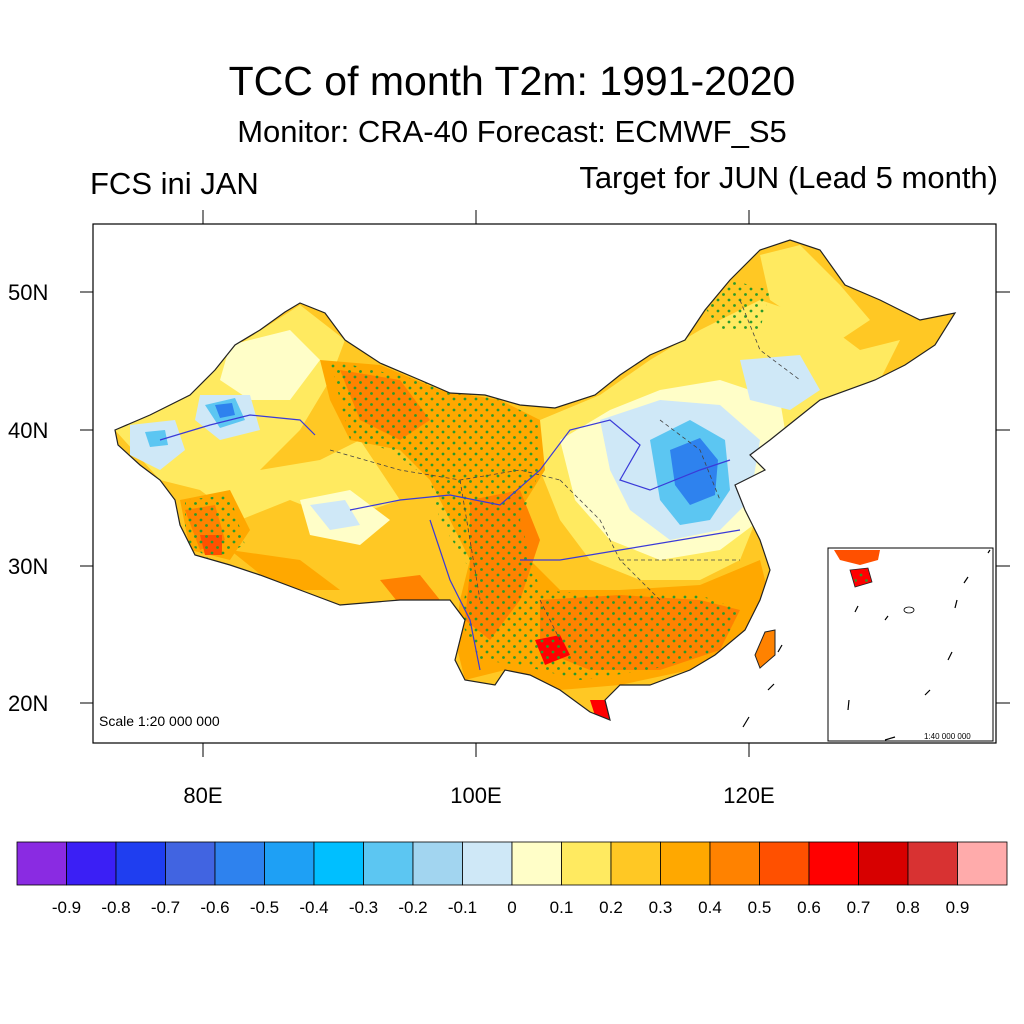 The width and height of the screenshot is (1024, 1024). Describe the element at coordinates (748, 795) in the screenshot. I see `lon-label-120e: 120E` at that location.